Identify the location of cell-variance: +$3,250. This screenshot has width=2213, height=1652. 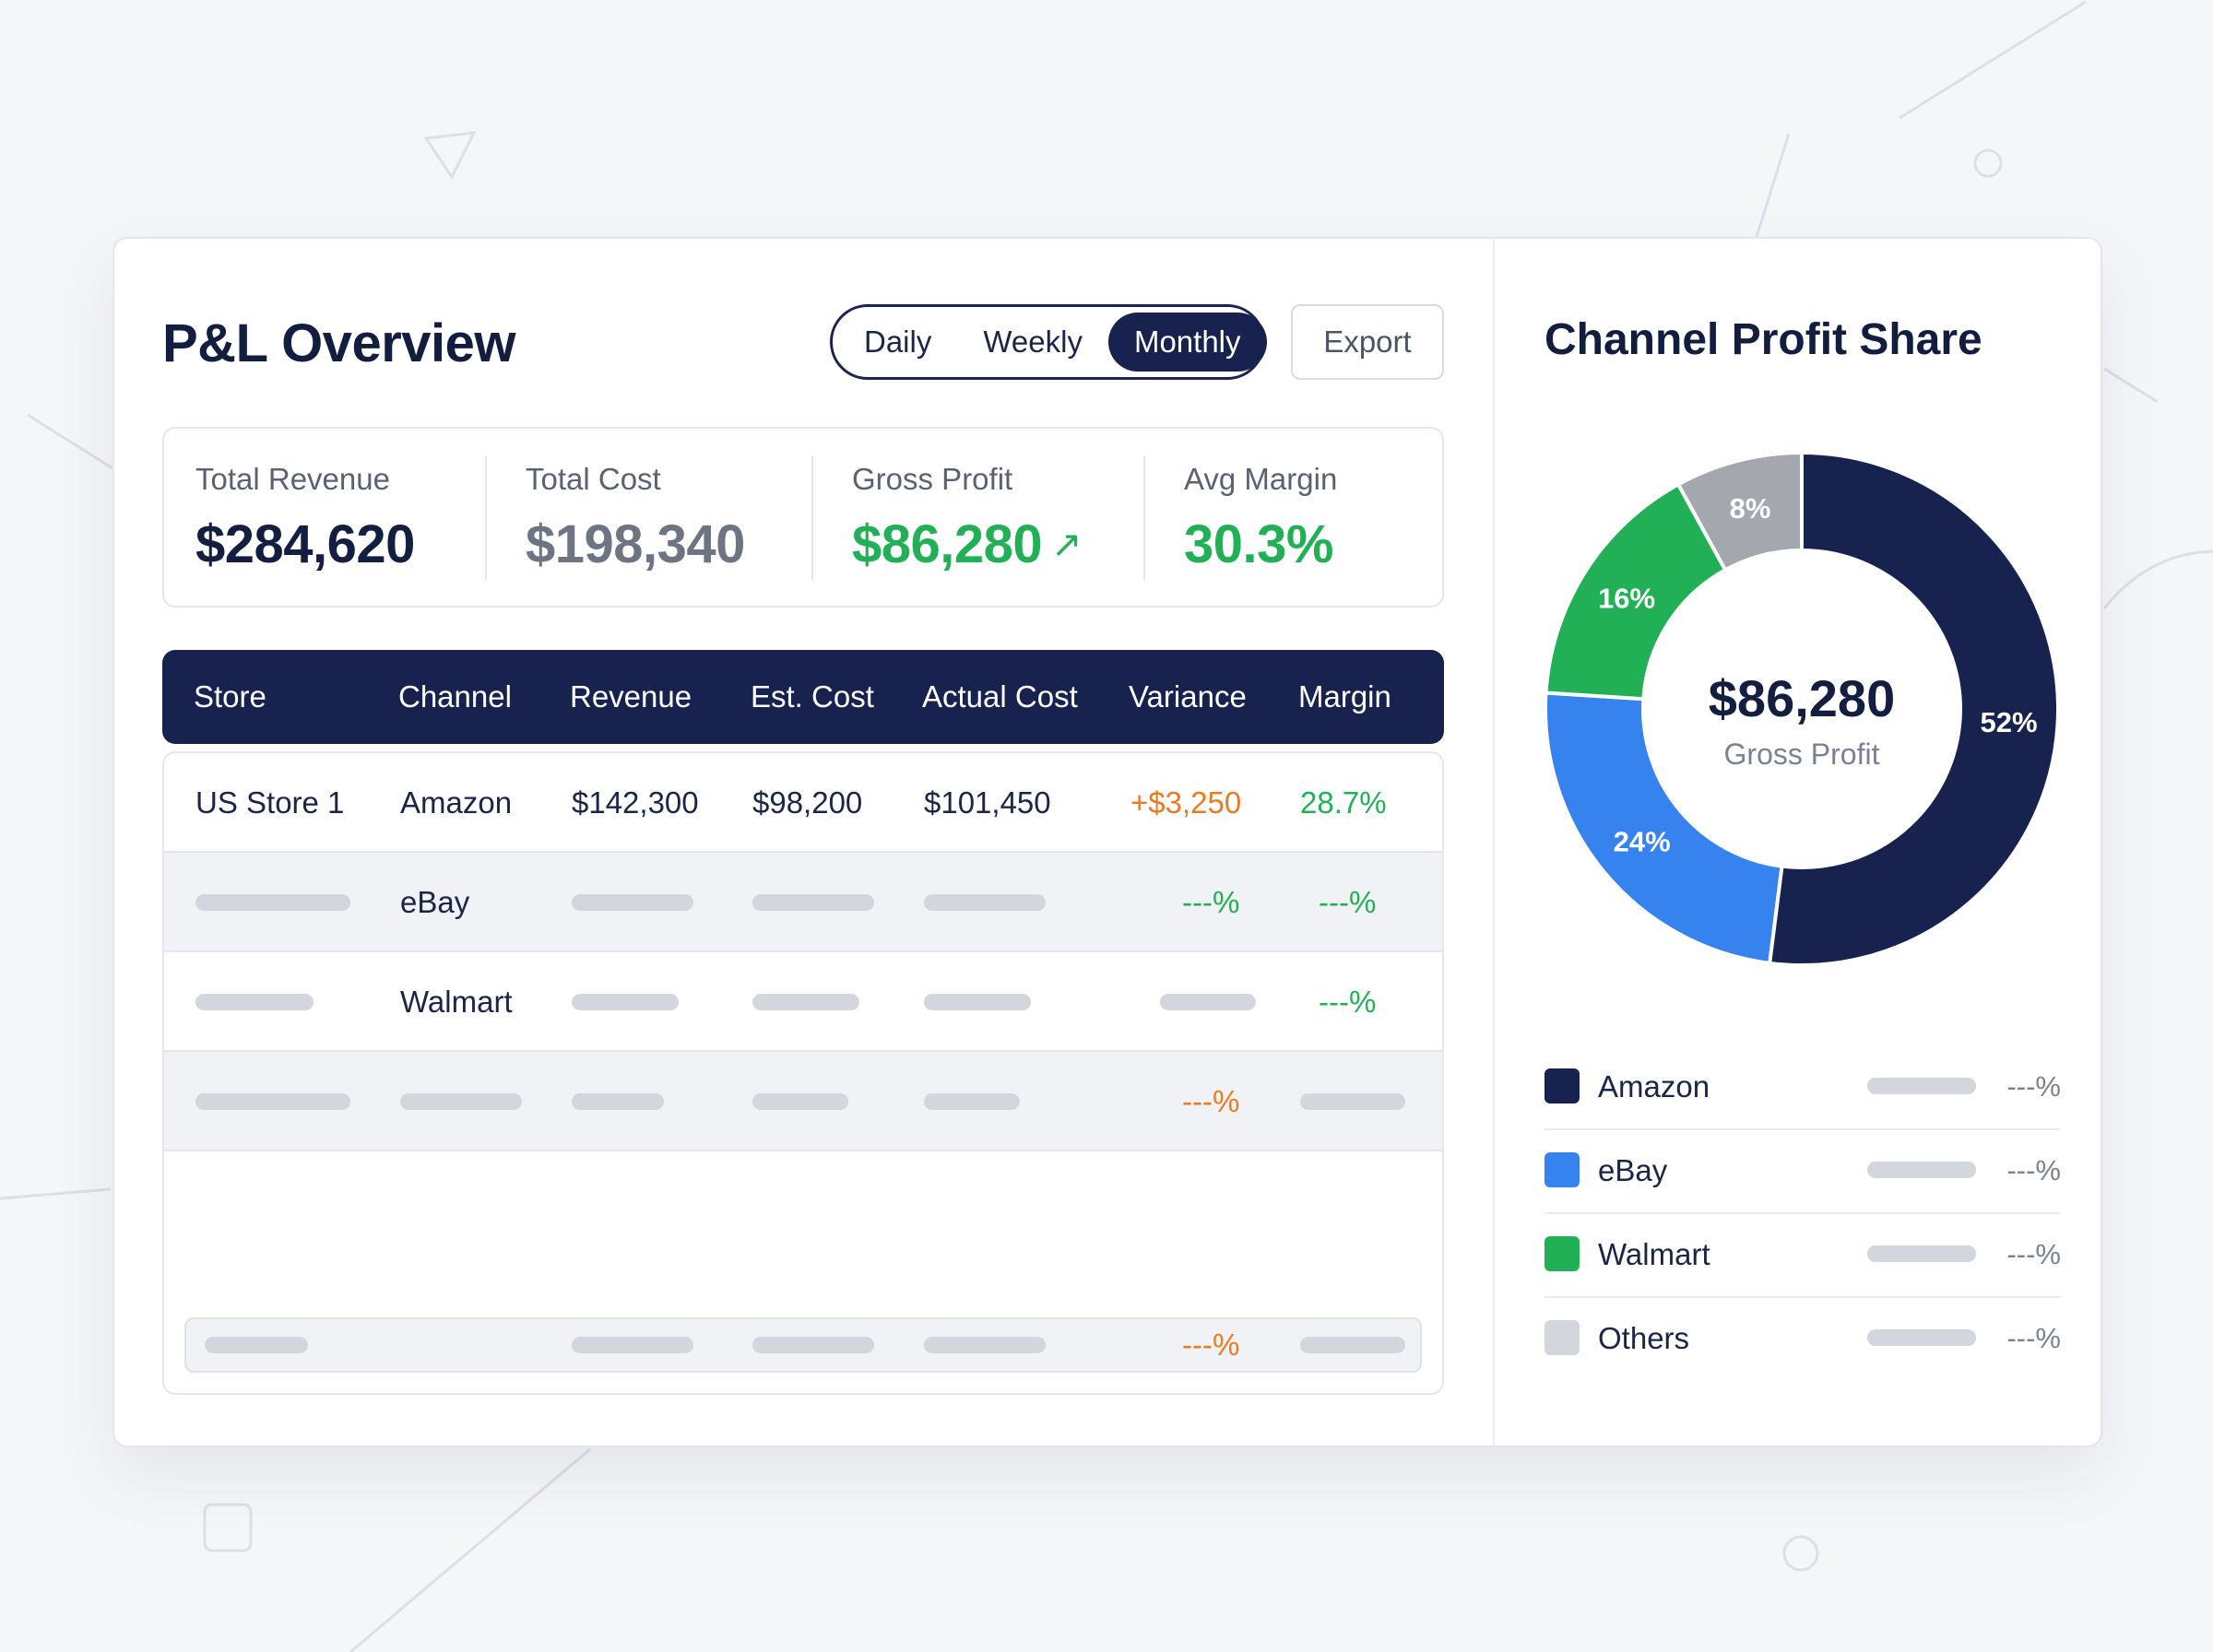
(1186, 802).